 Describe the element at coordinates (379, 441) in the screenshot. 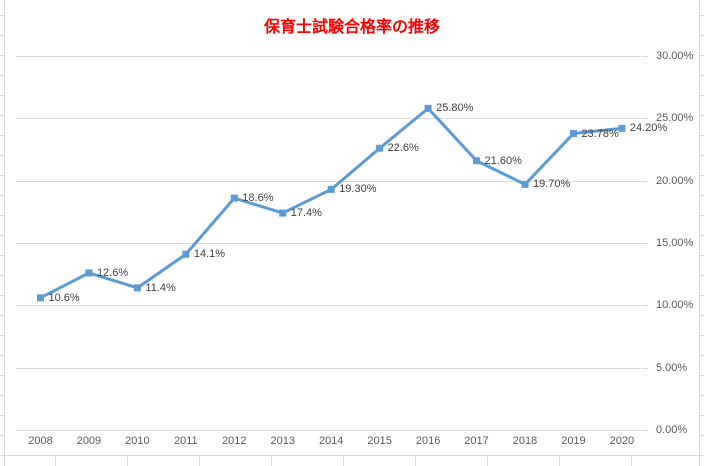

I see `x-axis-label: 2015` at that location.